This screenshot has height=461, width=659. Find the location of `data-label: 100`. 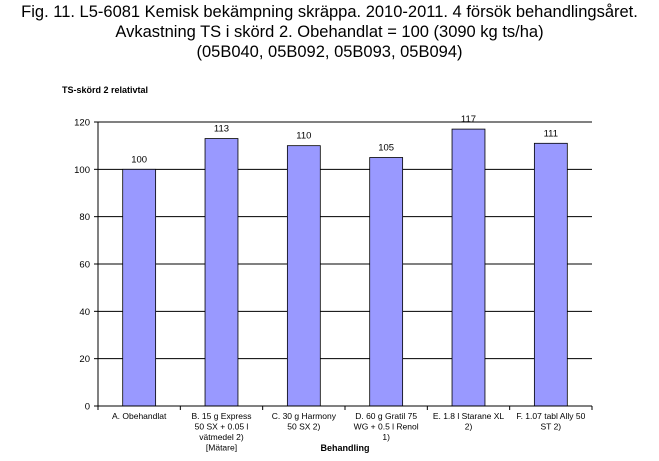

data-label: 100 is located at coordinates (139, 159).